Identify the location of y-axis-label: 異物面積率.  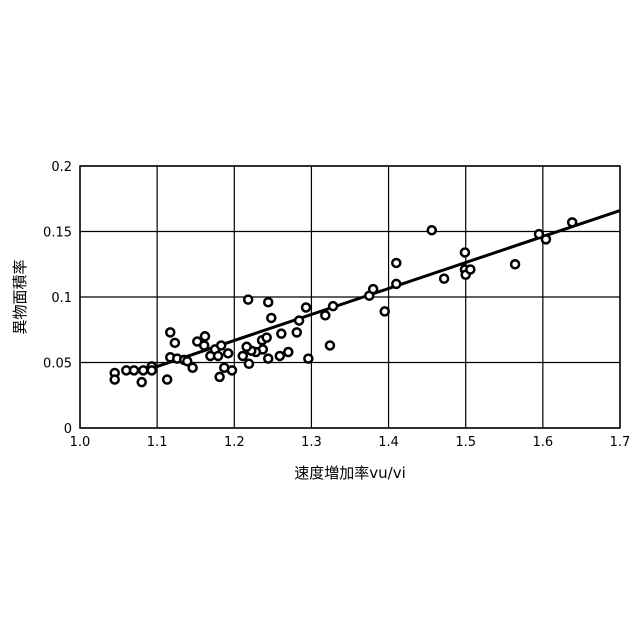
(20, 296).